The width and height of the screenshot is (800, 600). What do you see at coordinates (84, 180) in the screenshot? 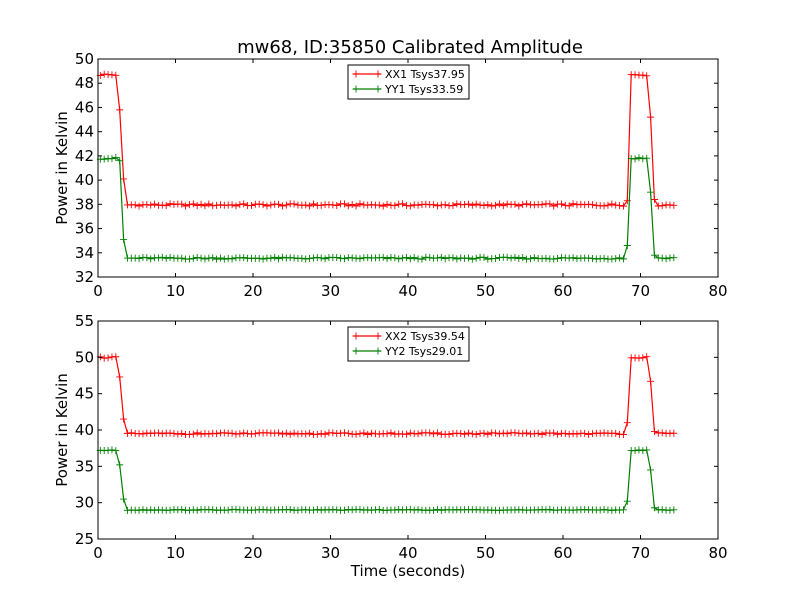
I see `y-tick-label: 40` at bounding box center [84, 180].